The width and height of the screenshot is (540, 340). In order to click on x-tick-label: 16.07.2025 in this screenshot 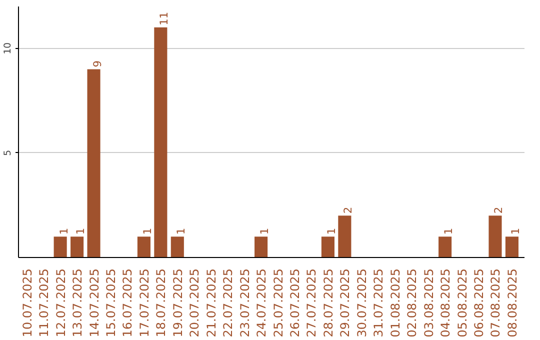, I will do `click(127, 303)`.